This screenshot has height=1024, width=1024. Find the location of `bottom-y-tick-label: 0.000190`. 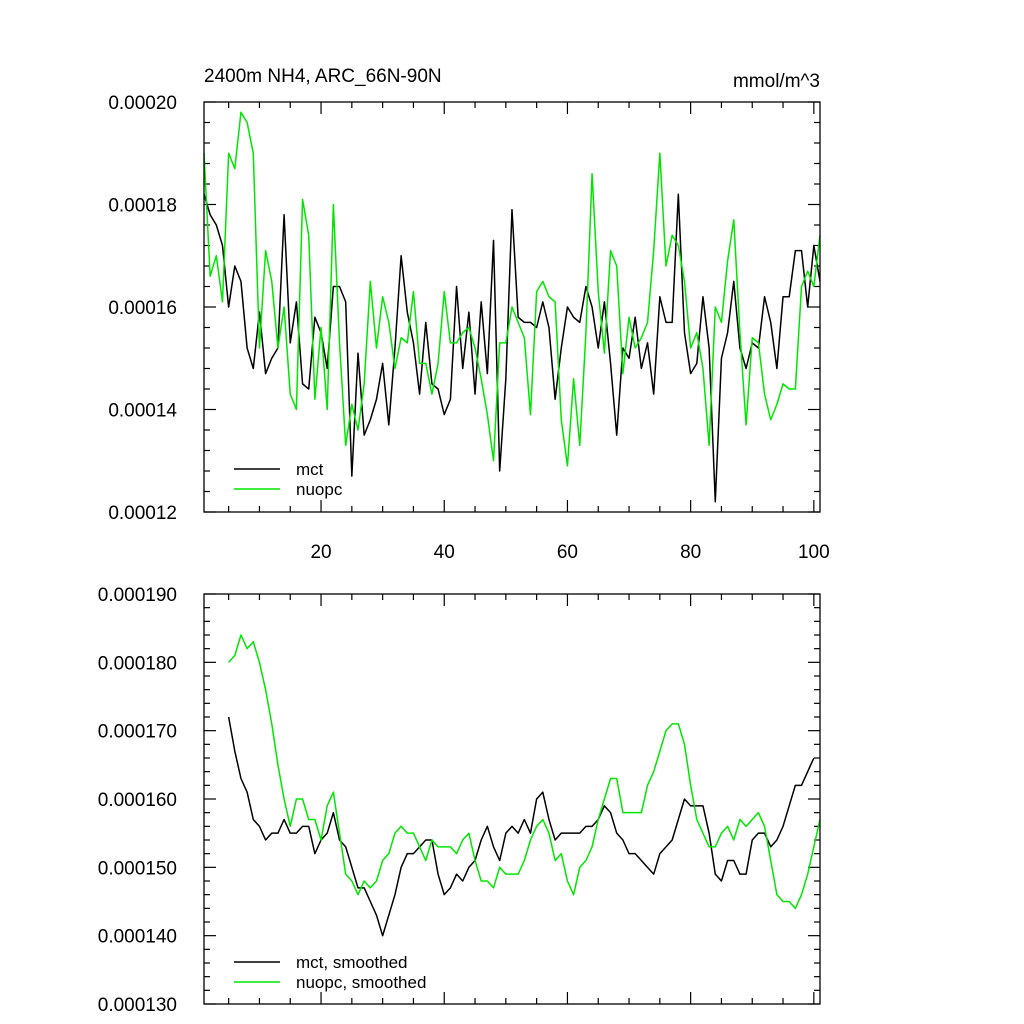

bottom-y-tick-label: 0.000190 is located at coordinates (137, 595).